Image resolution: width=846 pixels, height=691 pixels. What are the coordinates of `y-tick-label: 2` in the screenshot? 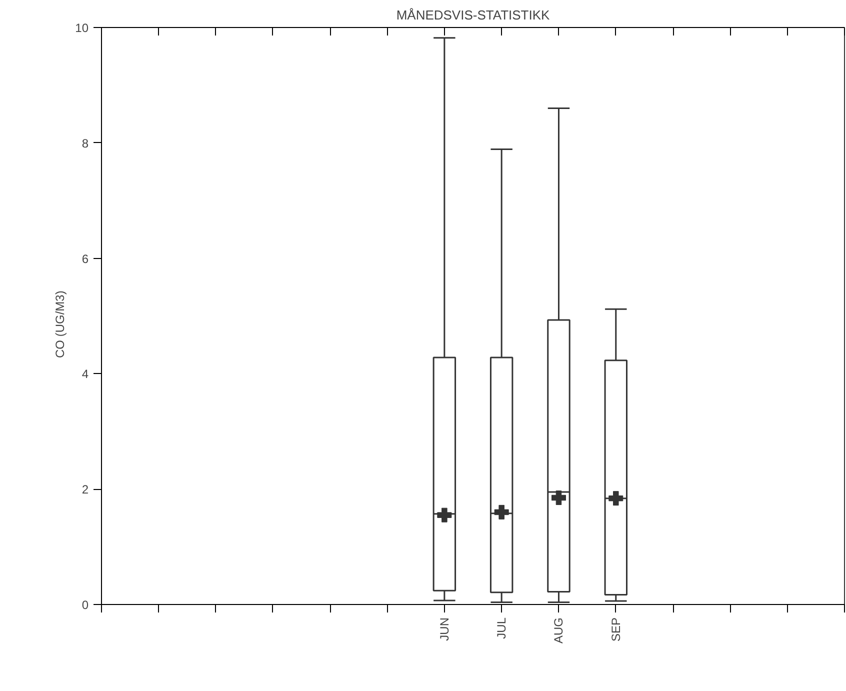 It's located at (85, 489).